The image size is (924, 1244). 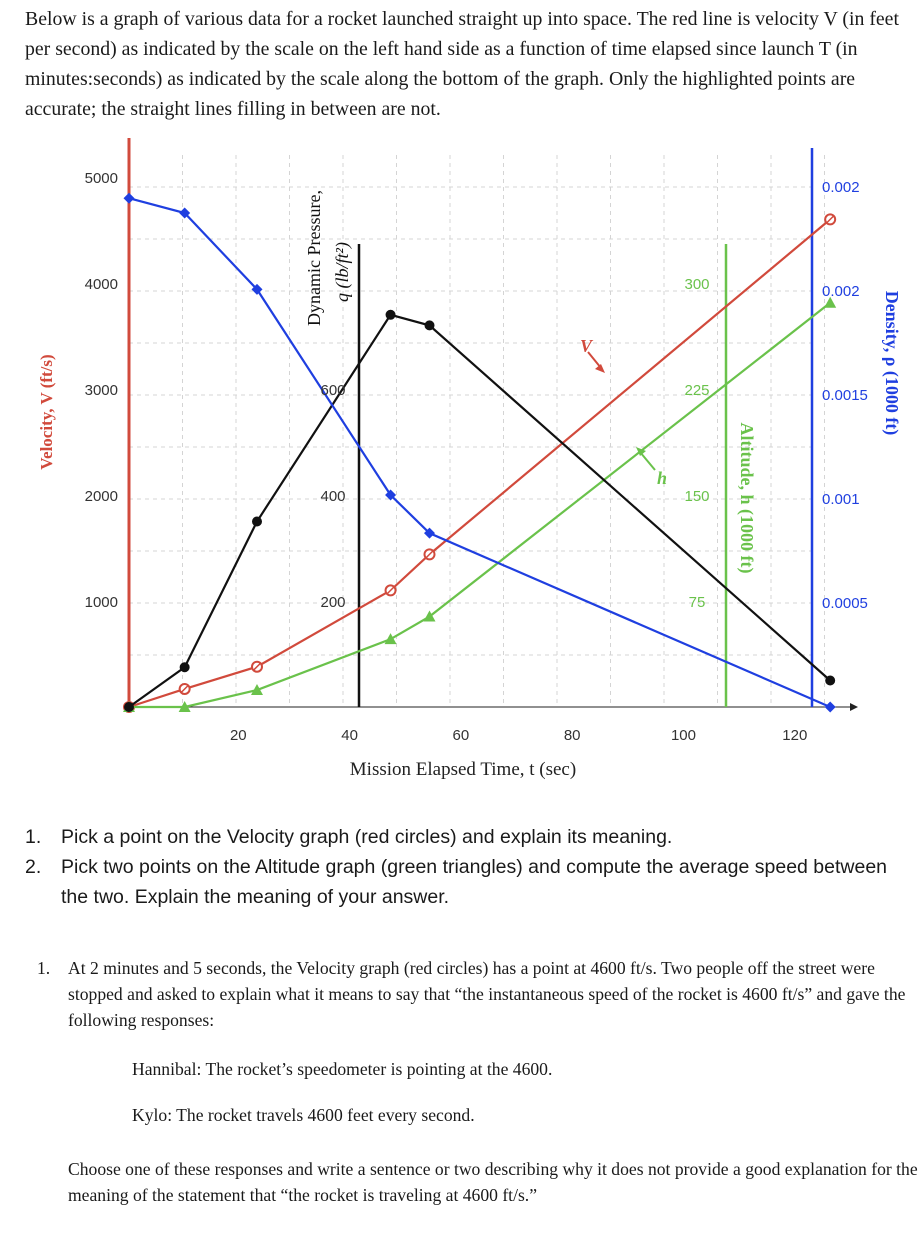 I want to click on altitude-label-arrowhead, so click(x=641, y=451).